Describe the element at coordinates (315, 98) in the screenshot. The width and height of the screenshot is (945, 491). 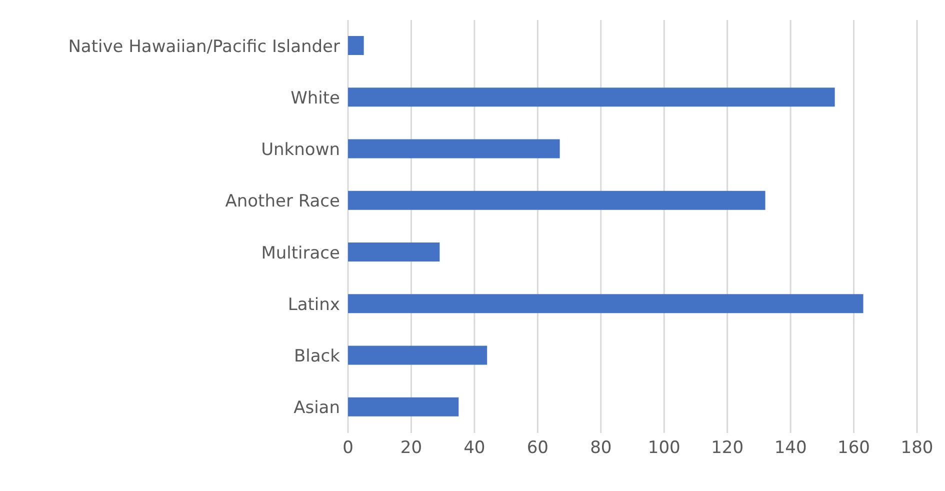
I see `y-tick-label: White` at that location.